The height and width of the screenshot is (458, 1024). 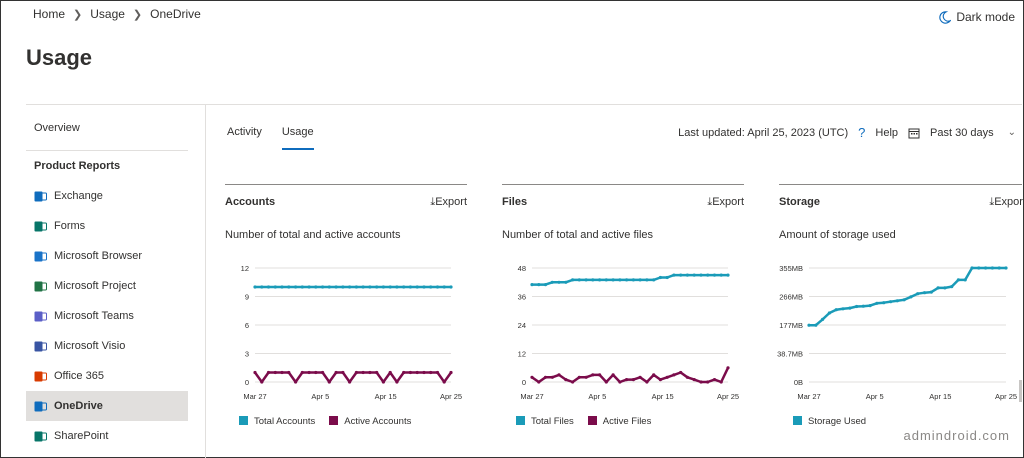 I want to click on chevron-down-icon: ⌄, so click(x=1011, y=132).